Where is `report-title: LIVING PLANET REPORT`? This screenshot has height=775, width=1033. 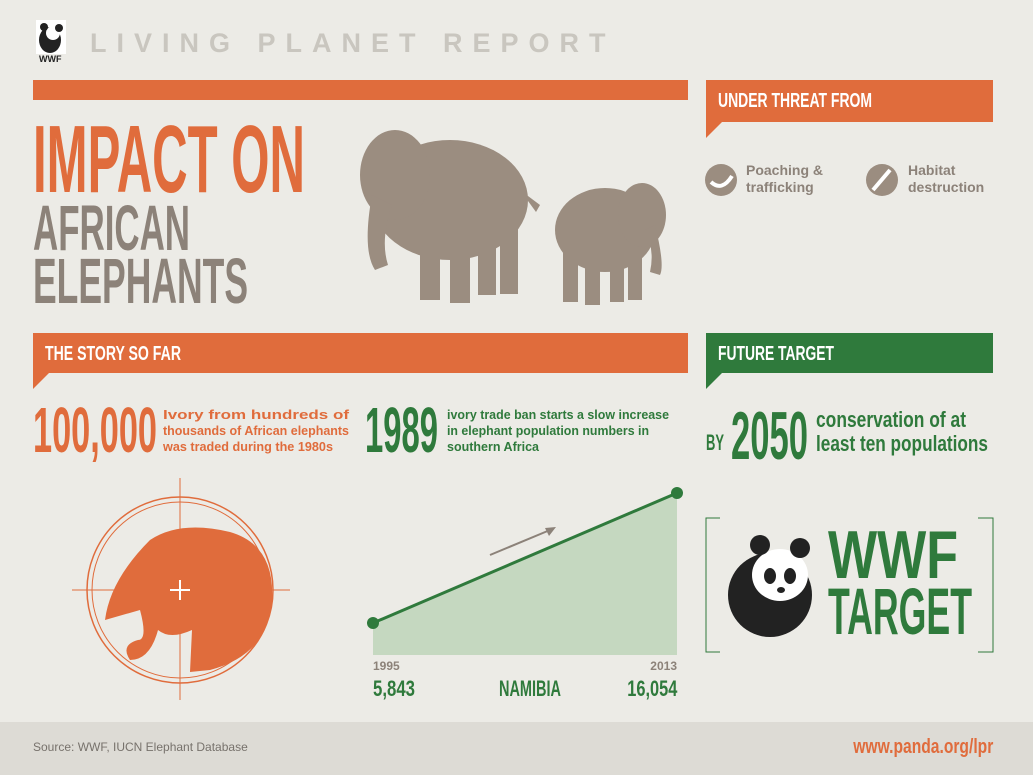 report-title: LIVING PLANET REPORT is located at coordinates (353, 43).